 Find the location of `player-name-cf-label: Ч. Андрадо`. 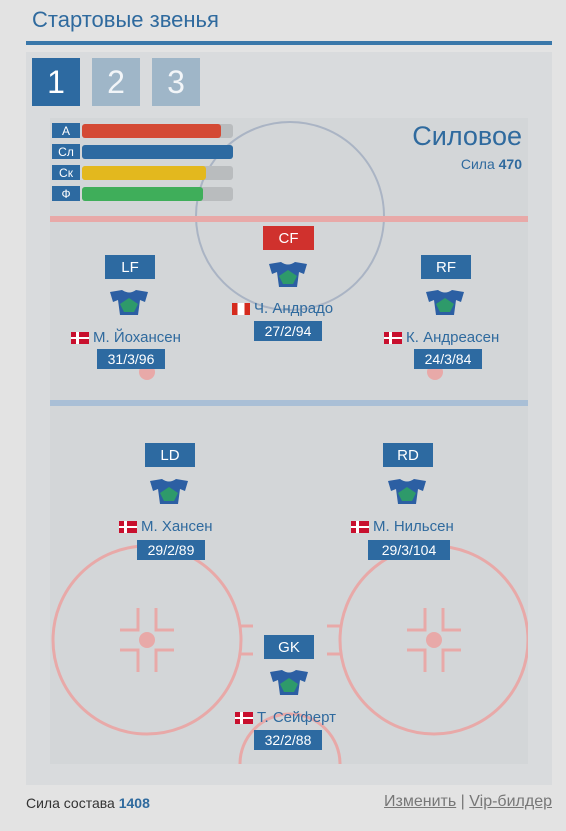

player-name-cf-label: Ч. Андрадо is located at coordinates (294, 308).